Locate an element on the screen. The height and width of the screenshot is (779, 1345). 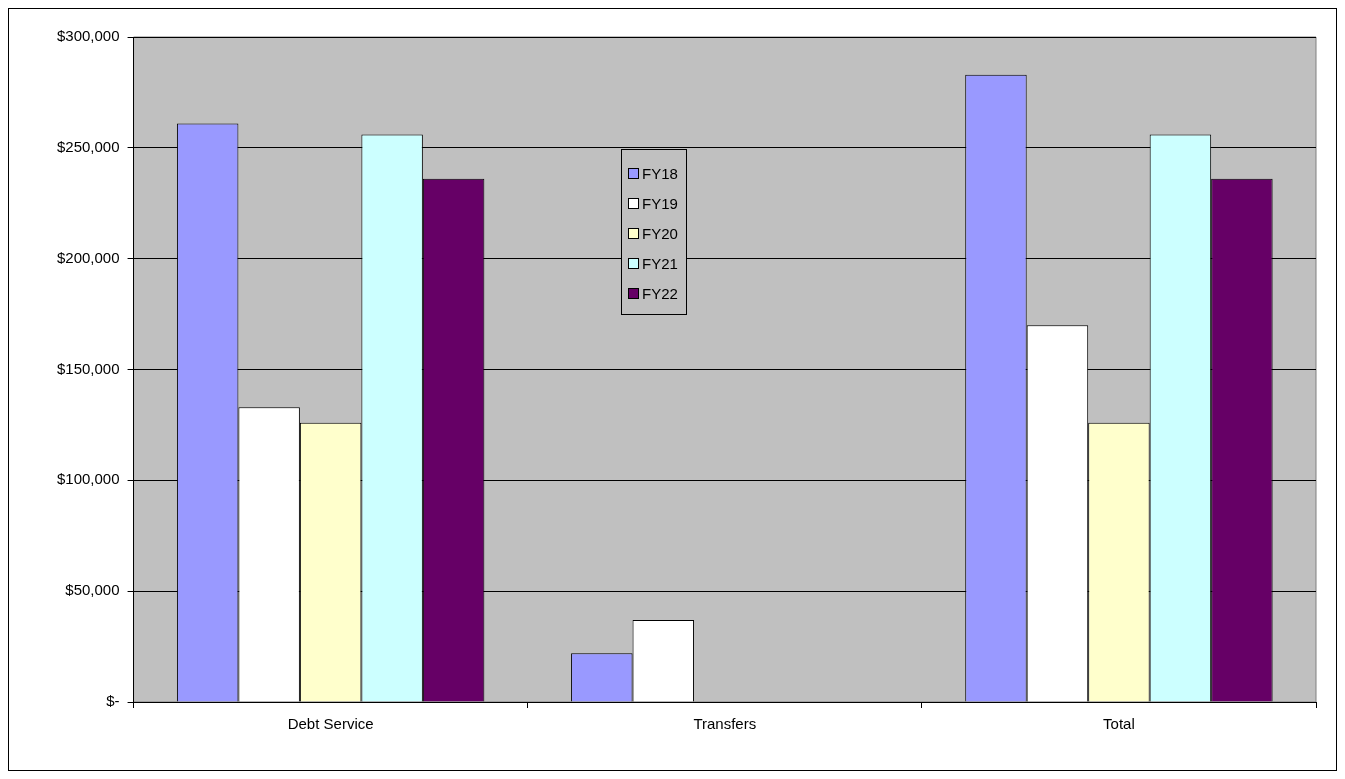
legend-label: FY21 is located at coordinates (660, 263).